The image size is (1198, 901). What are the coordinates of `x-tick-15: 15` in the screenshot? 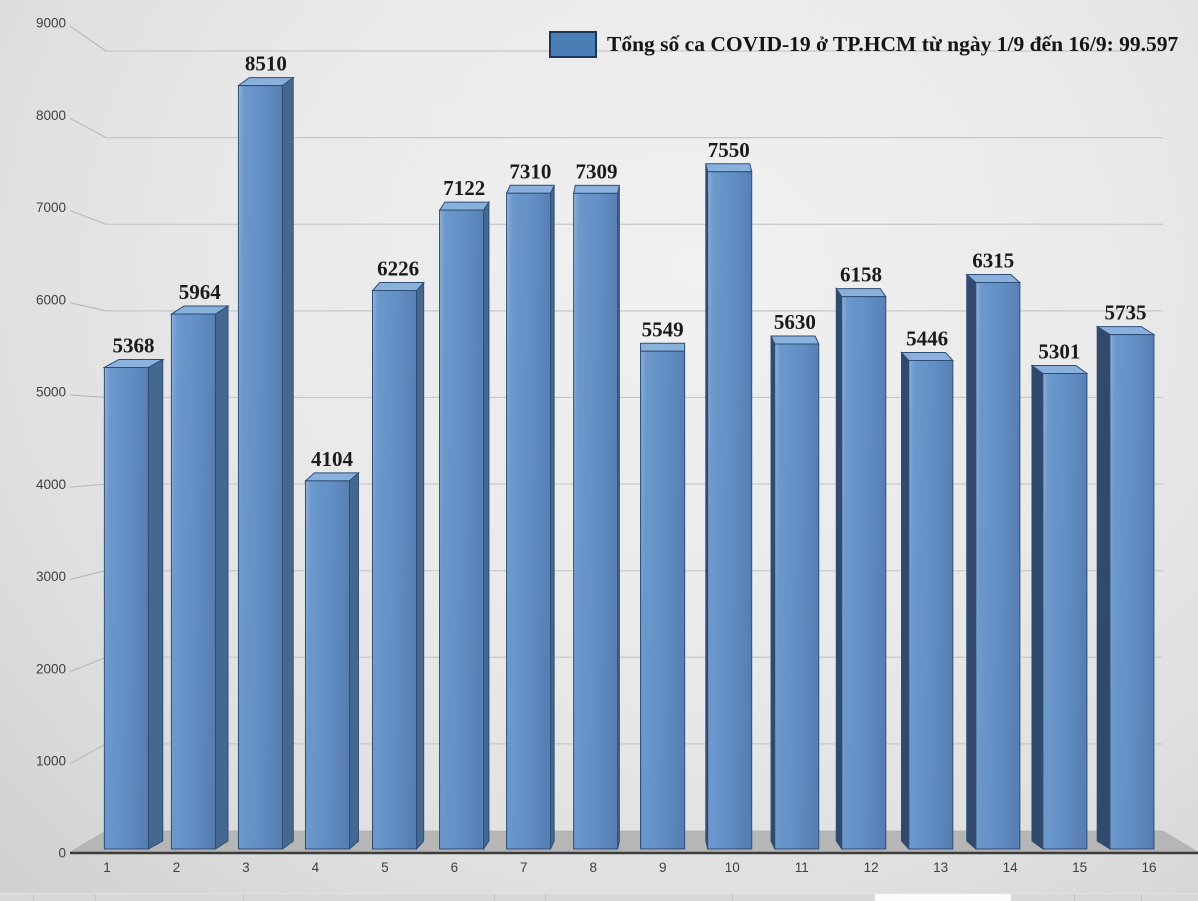 It's located at (1079, 867).